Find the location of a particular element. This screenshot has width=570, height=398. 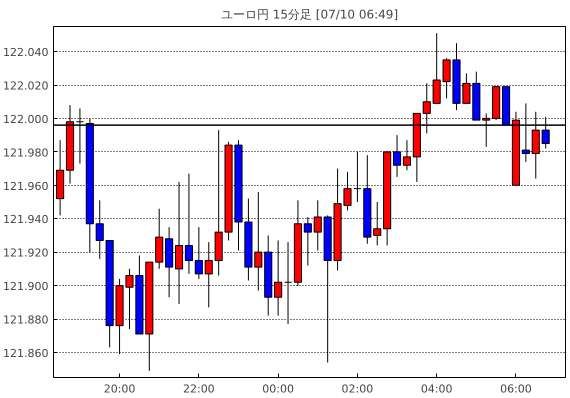

y-tick-label: 122.020 is located at coordinates (26, 86).